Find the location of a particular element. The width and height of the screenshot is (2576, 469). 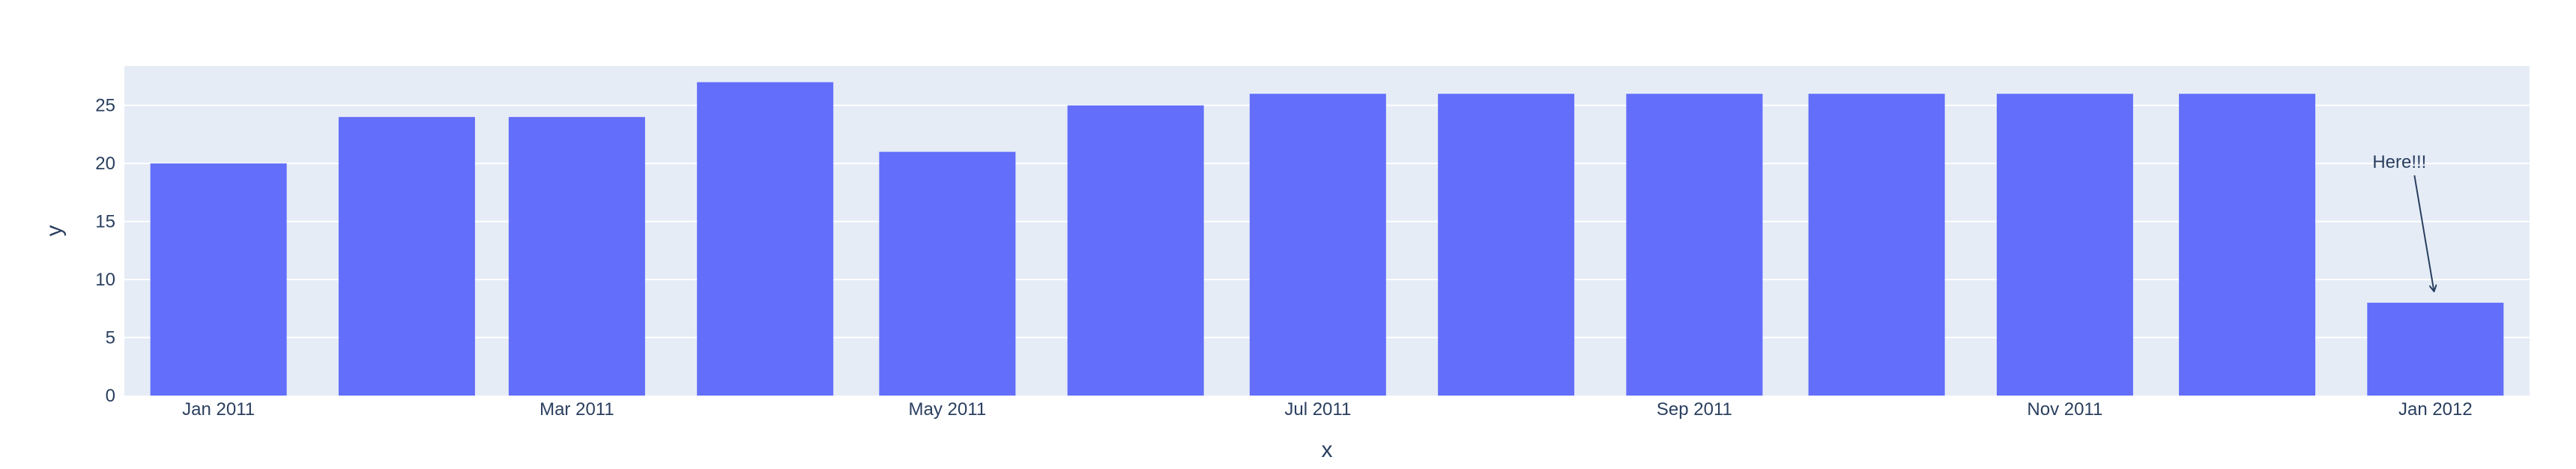

x-tick-label: Jan 2012 is located at coordinates (2435, 409).